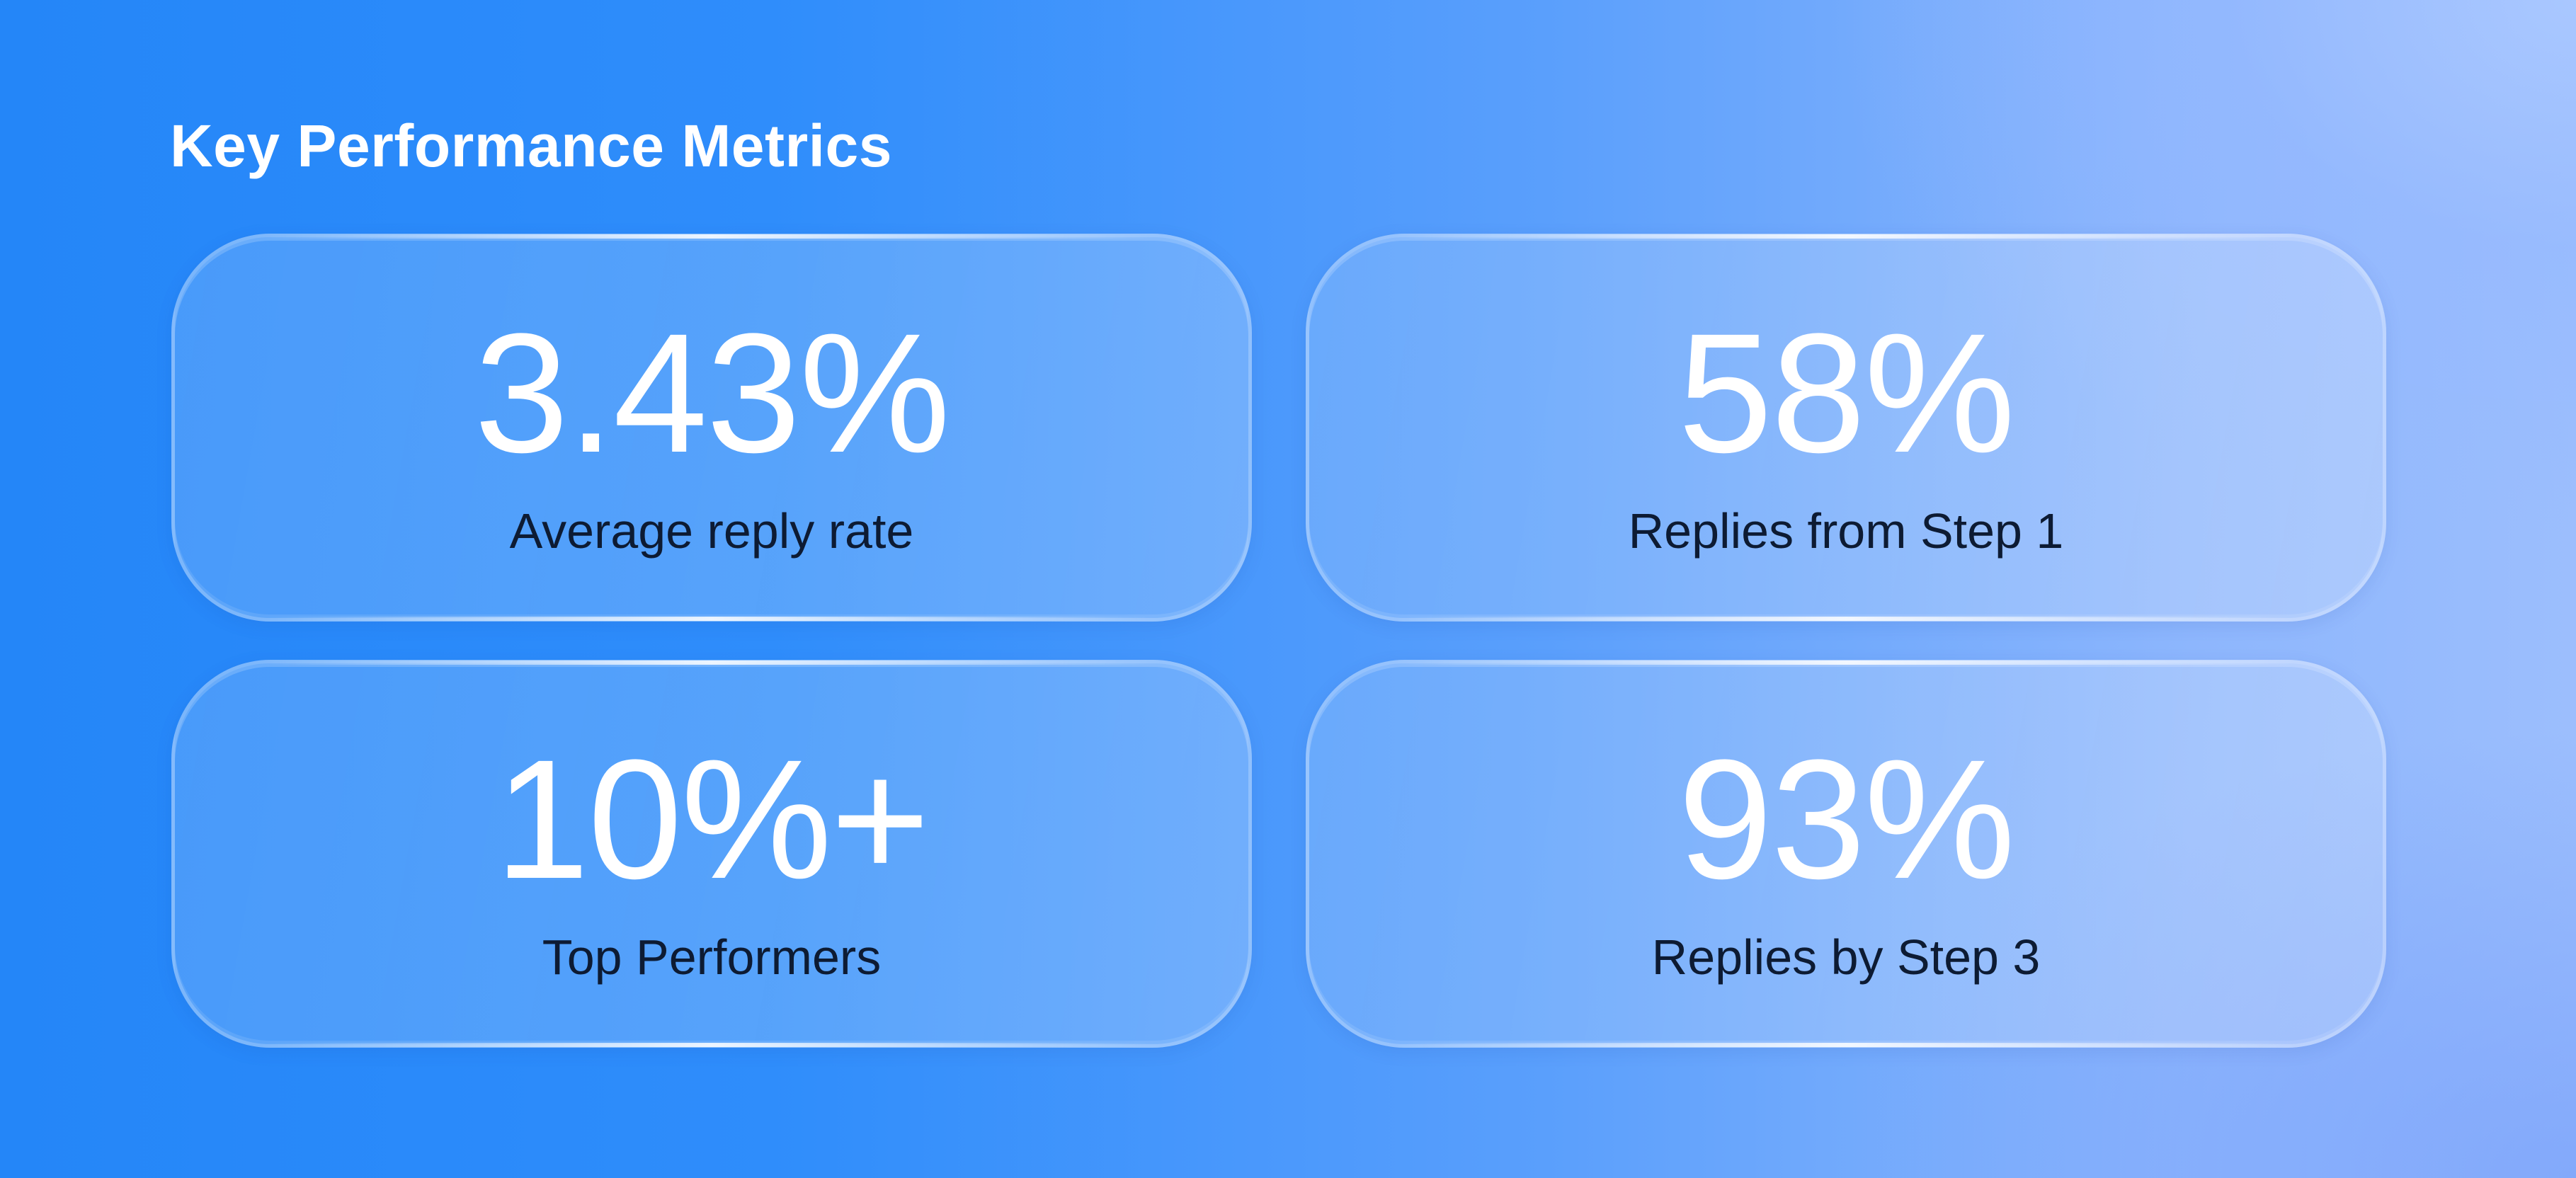 This screenshot has height=1178, width=2576. What do you see at coordinates (1846, 531) in the screenshot?
I see `metric-label: Replies from Step 1` at bounding box center [1846, 531].